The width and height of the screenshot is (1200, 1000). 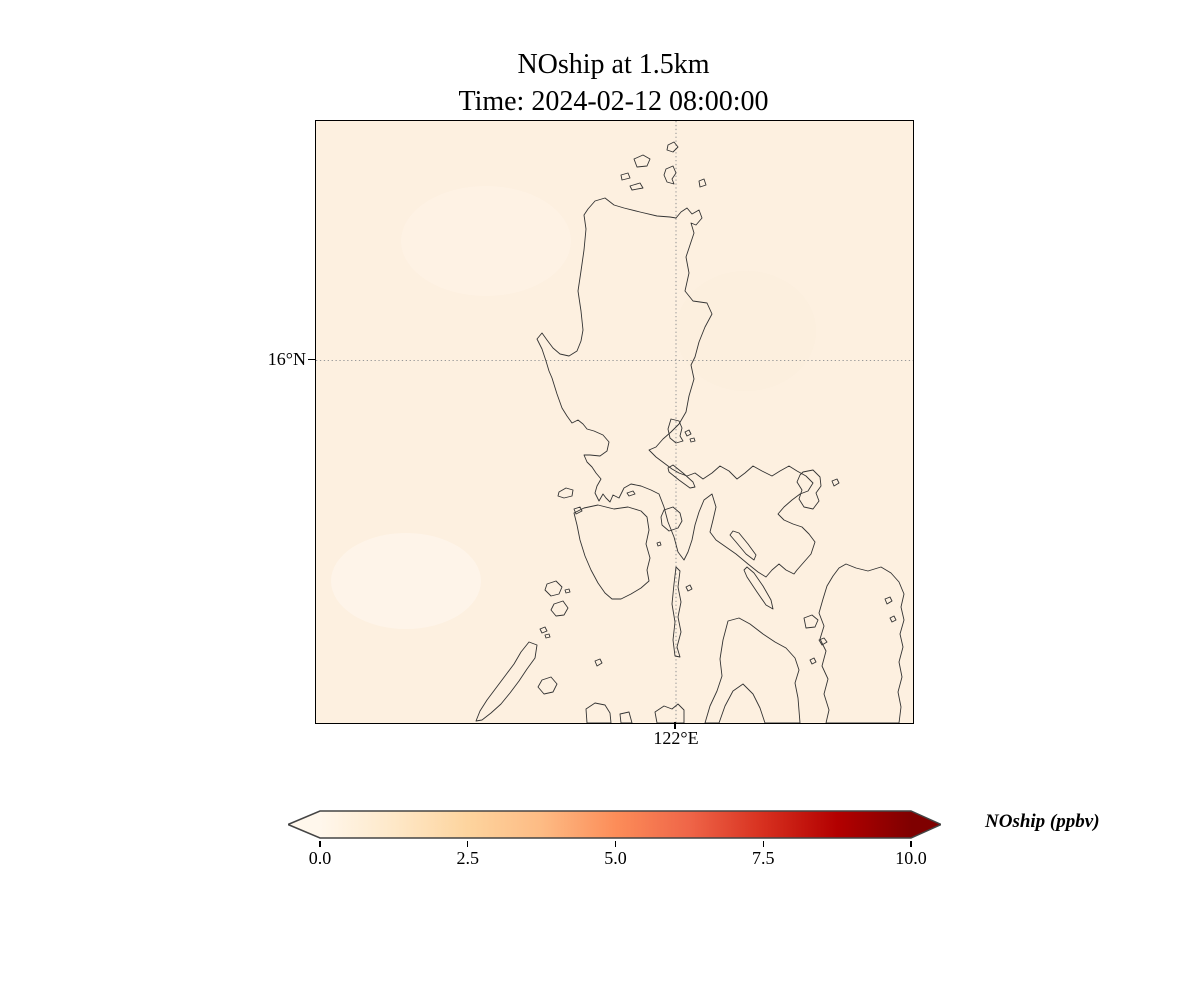 What do you see at coordinates (320, 858) in the screenshot?
I see `colorbar-tick-label: 0.0` at bounding box center [320, 858].